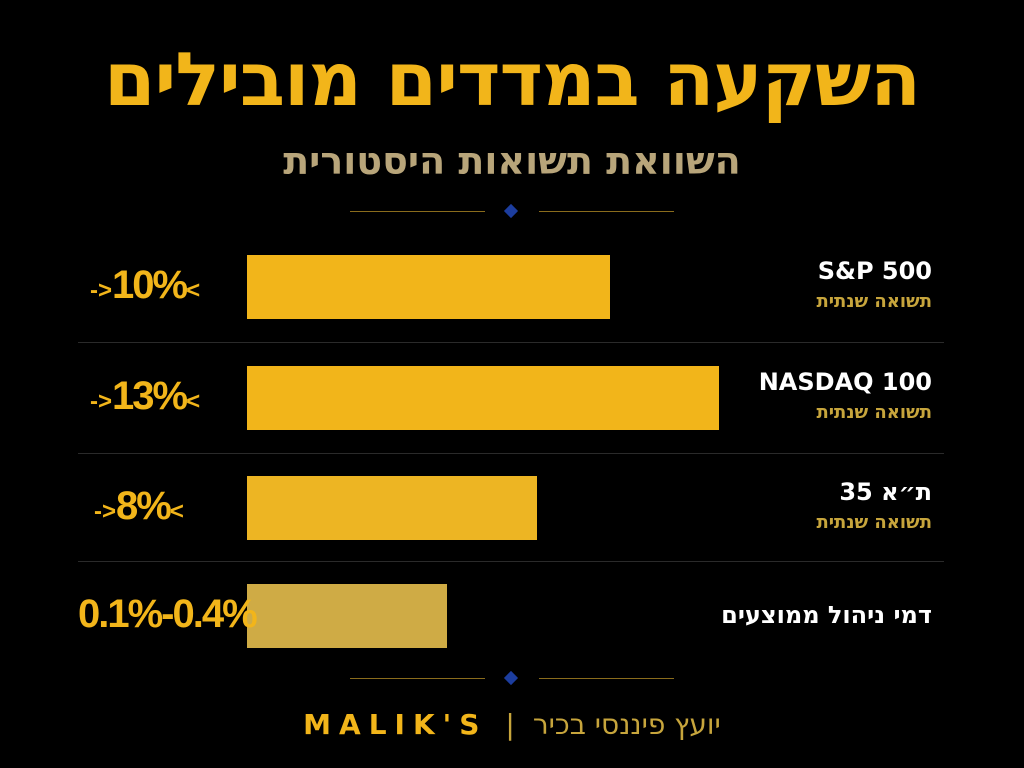 This screenshot has width=1024, height=768. I want to click on category-label: דמי ניהול ממוצעים, so click(826, 615).